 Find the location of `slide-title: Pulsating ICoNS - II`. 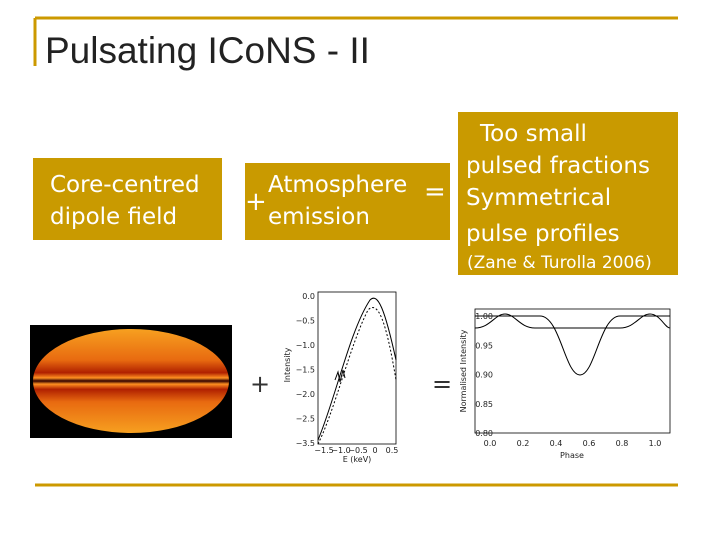

slide-title: Pulsating ICoNS - II is located at coordinates (207, 50).